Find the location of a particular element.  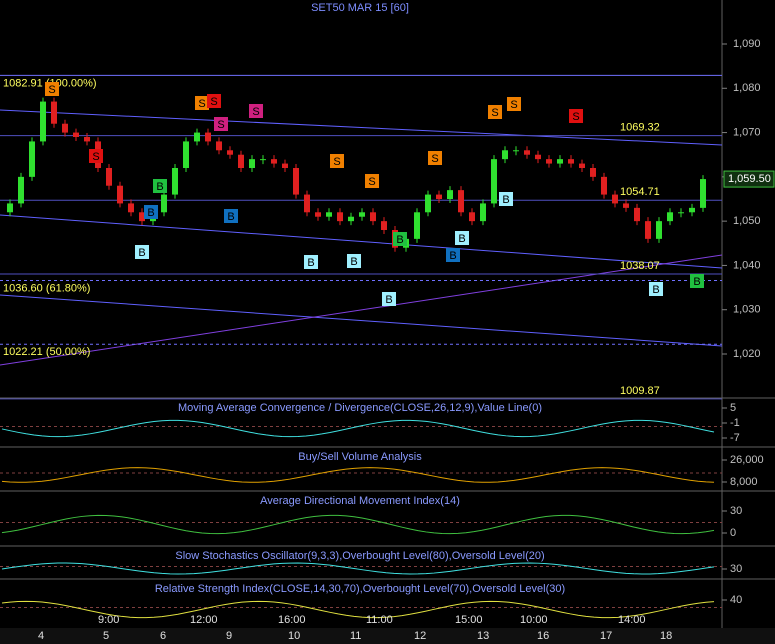

x-tick-label: 6 is located at coordinates (163, 636).